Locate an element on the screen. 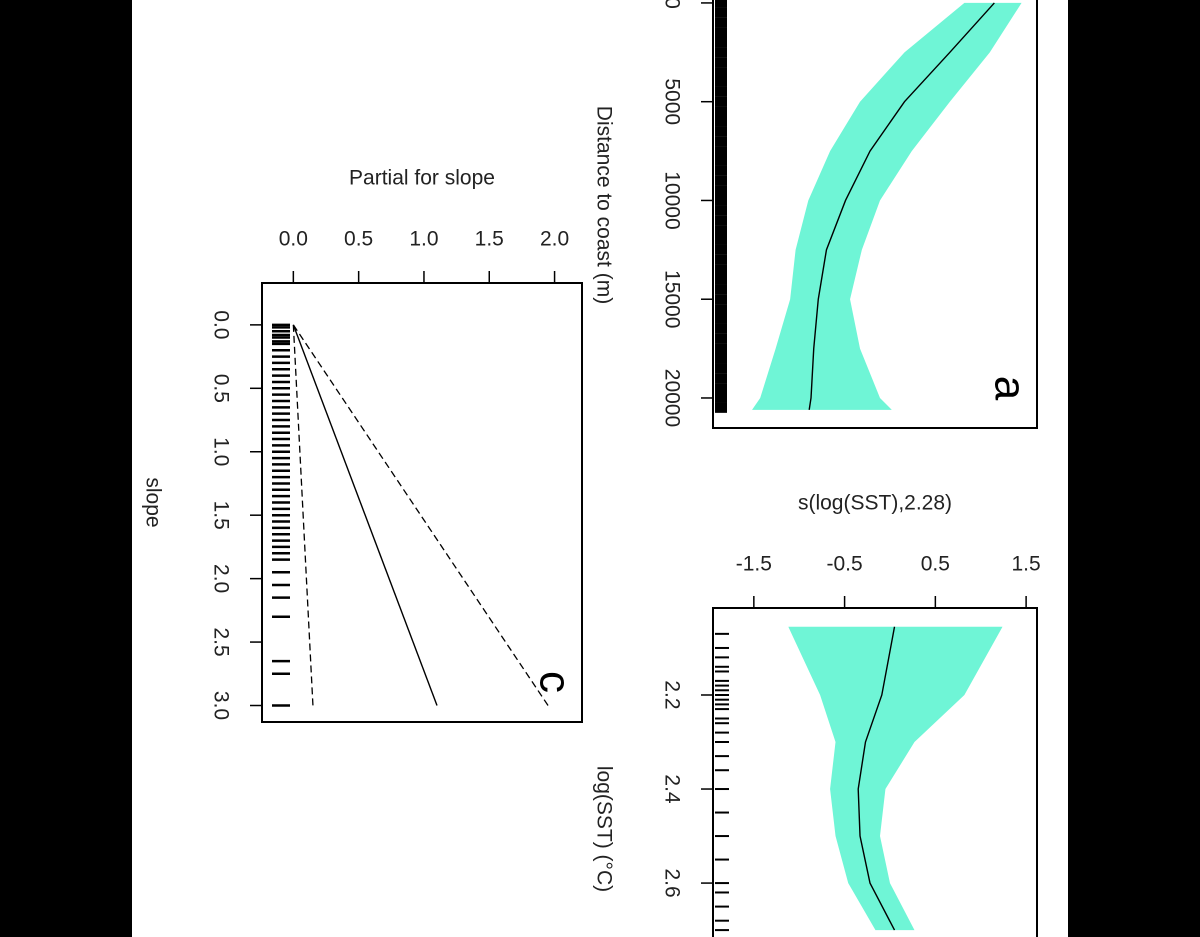 The height and width of the screenshot is (937, 1200). y-tick-label: -1.5 is located at coordinates (754, 564).